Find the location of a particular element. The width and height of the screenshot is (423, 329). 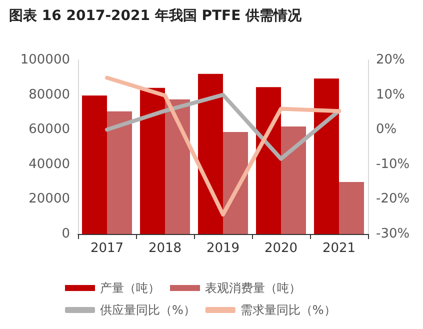

y2-tick-label: 20% is located at coordinates (390, 60).